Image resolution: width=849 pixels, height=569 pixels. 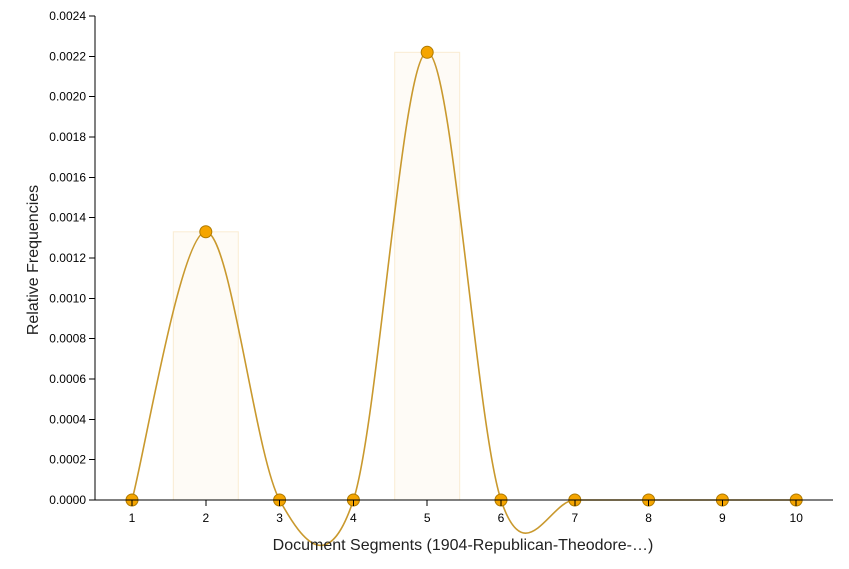 I want to click on y-tick-label: 0.0000, so click(x=67, y=500).